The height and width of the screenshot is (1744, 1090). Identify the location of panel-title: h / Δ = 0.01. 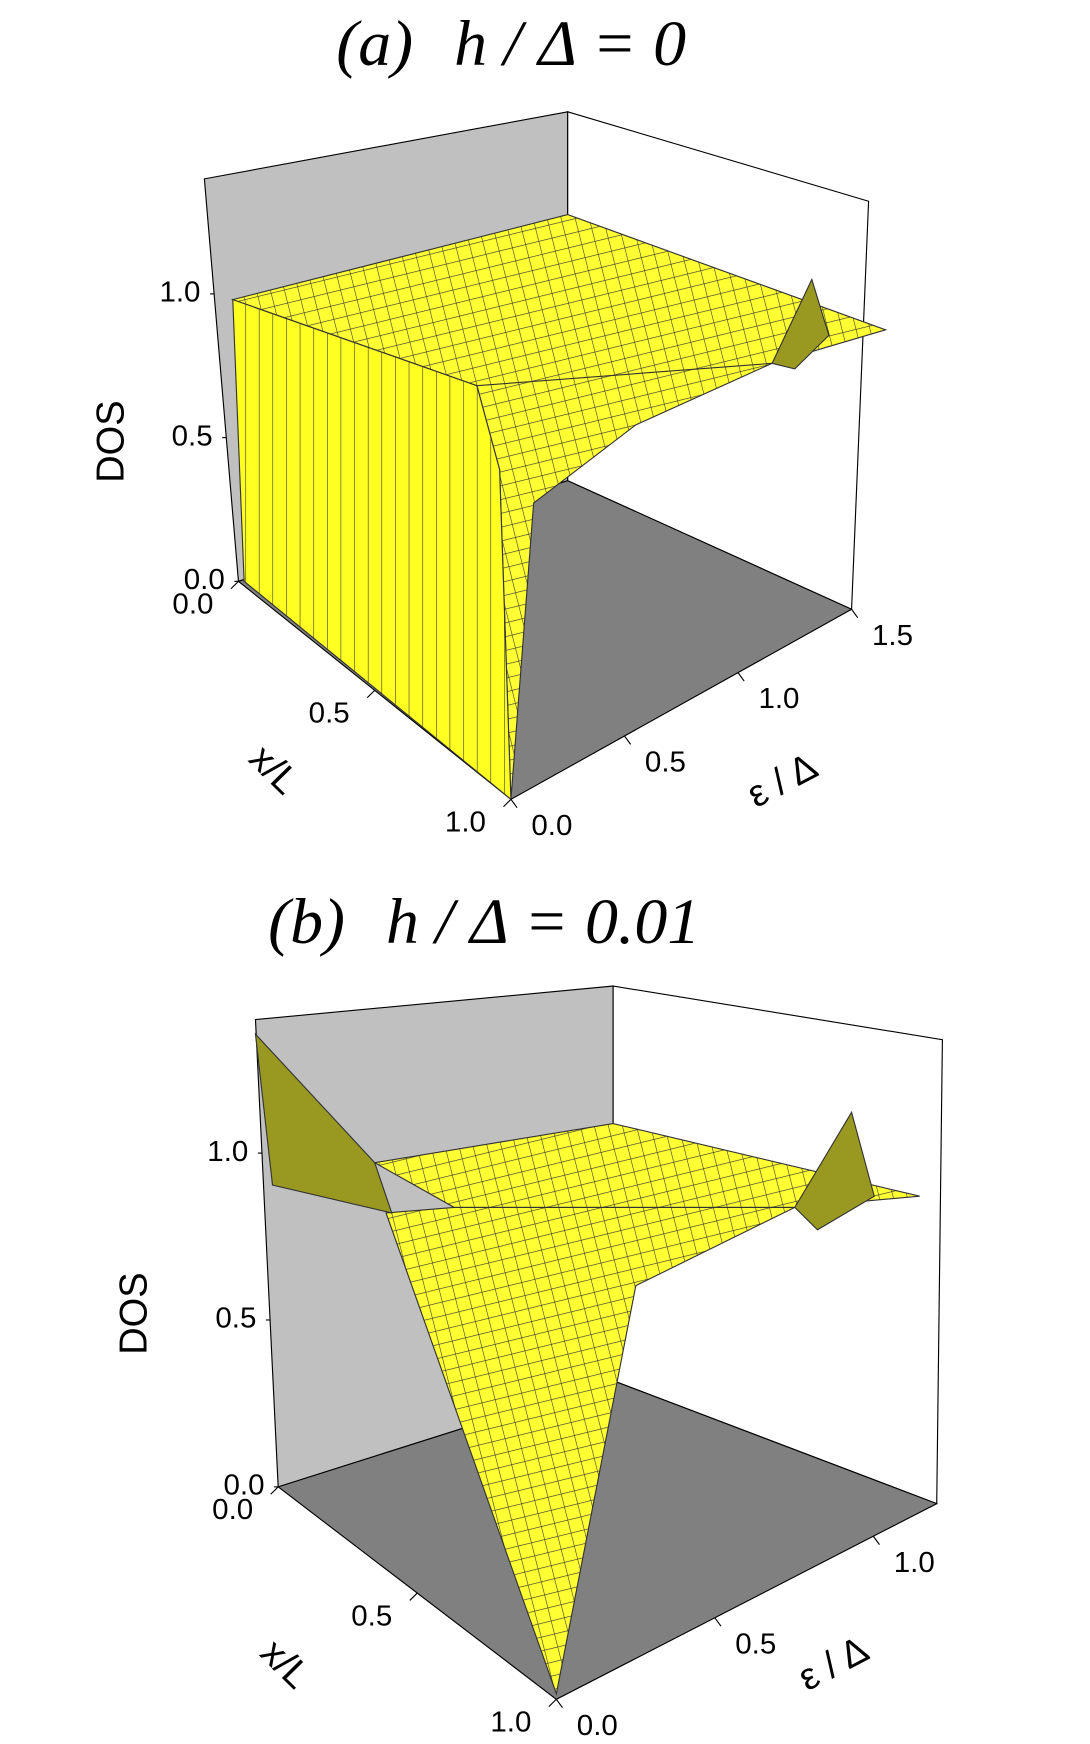
(543, 921).